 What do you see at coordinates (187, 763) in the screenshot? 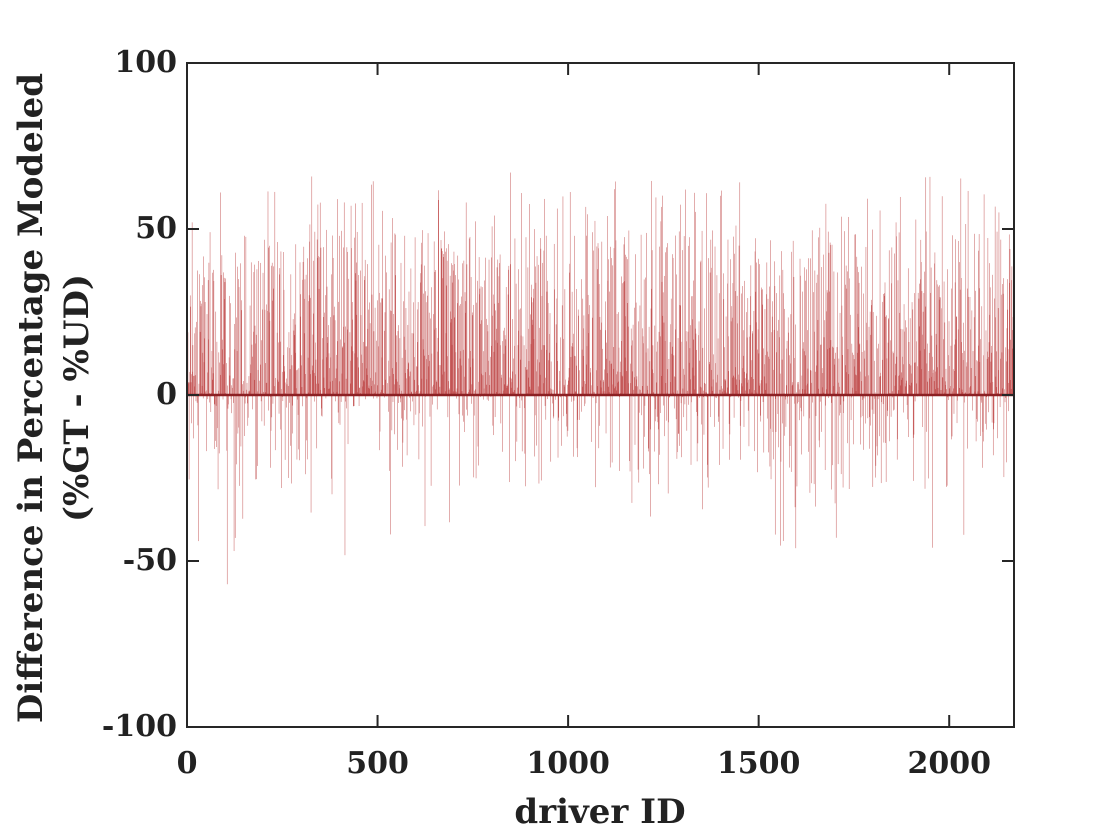
I see `x-tick-label-0: 0` at bounding box center [187, 763].